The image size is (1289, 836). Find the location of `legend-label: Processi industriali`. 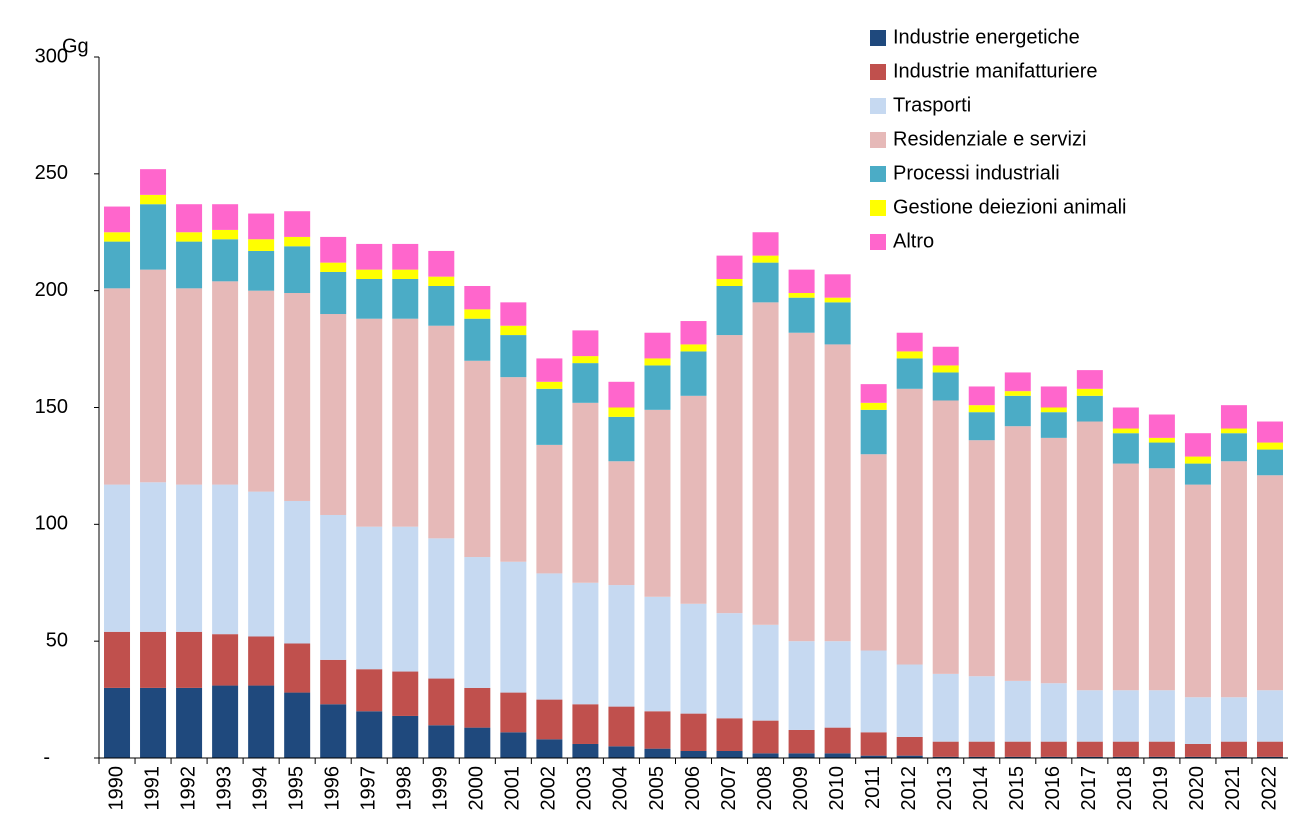

legend-label: Processi industriali is located at coordinates (976, 173).